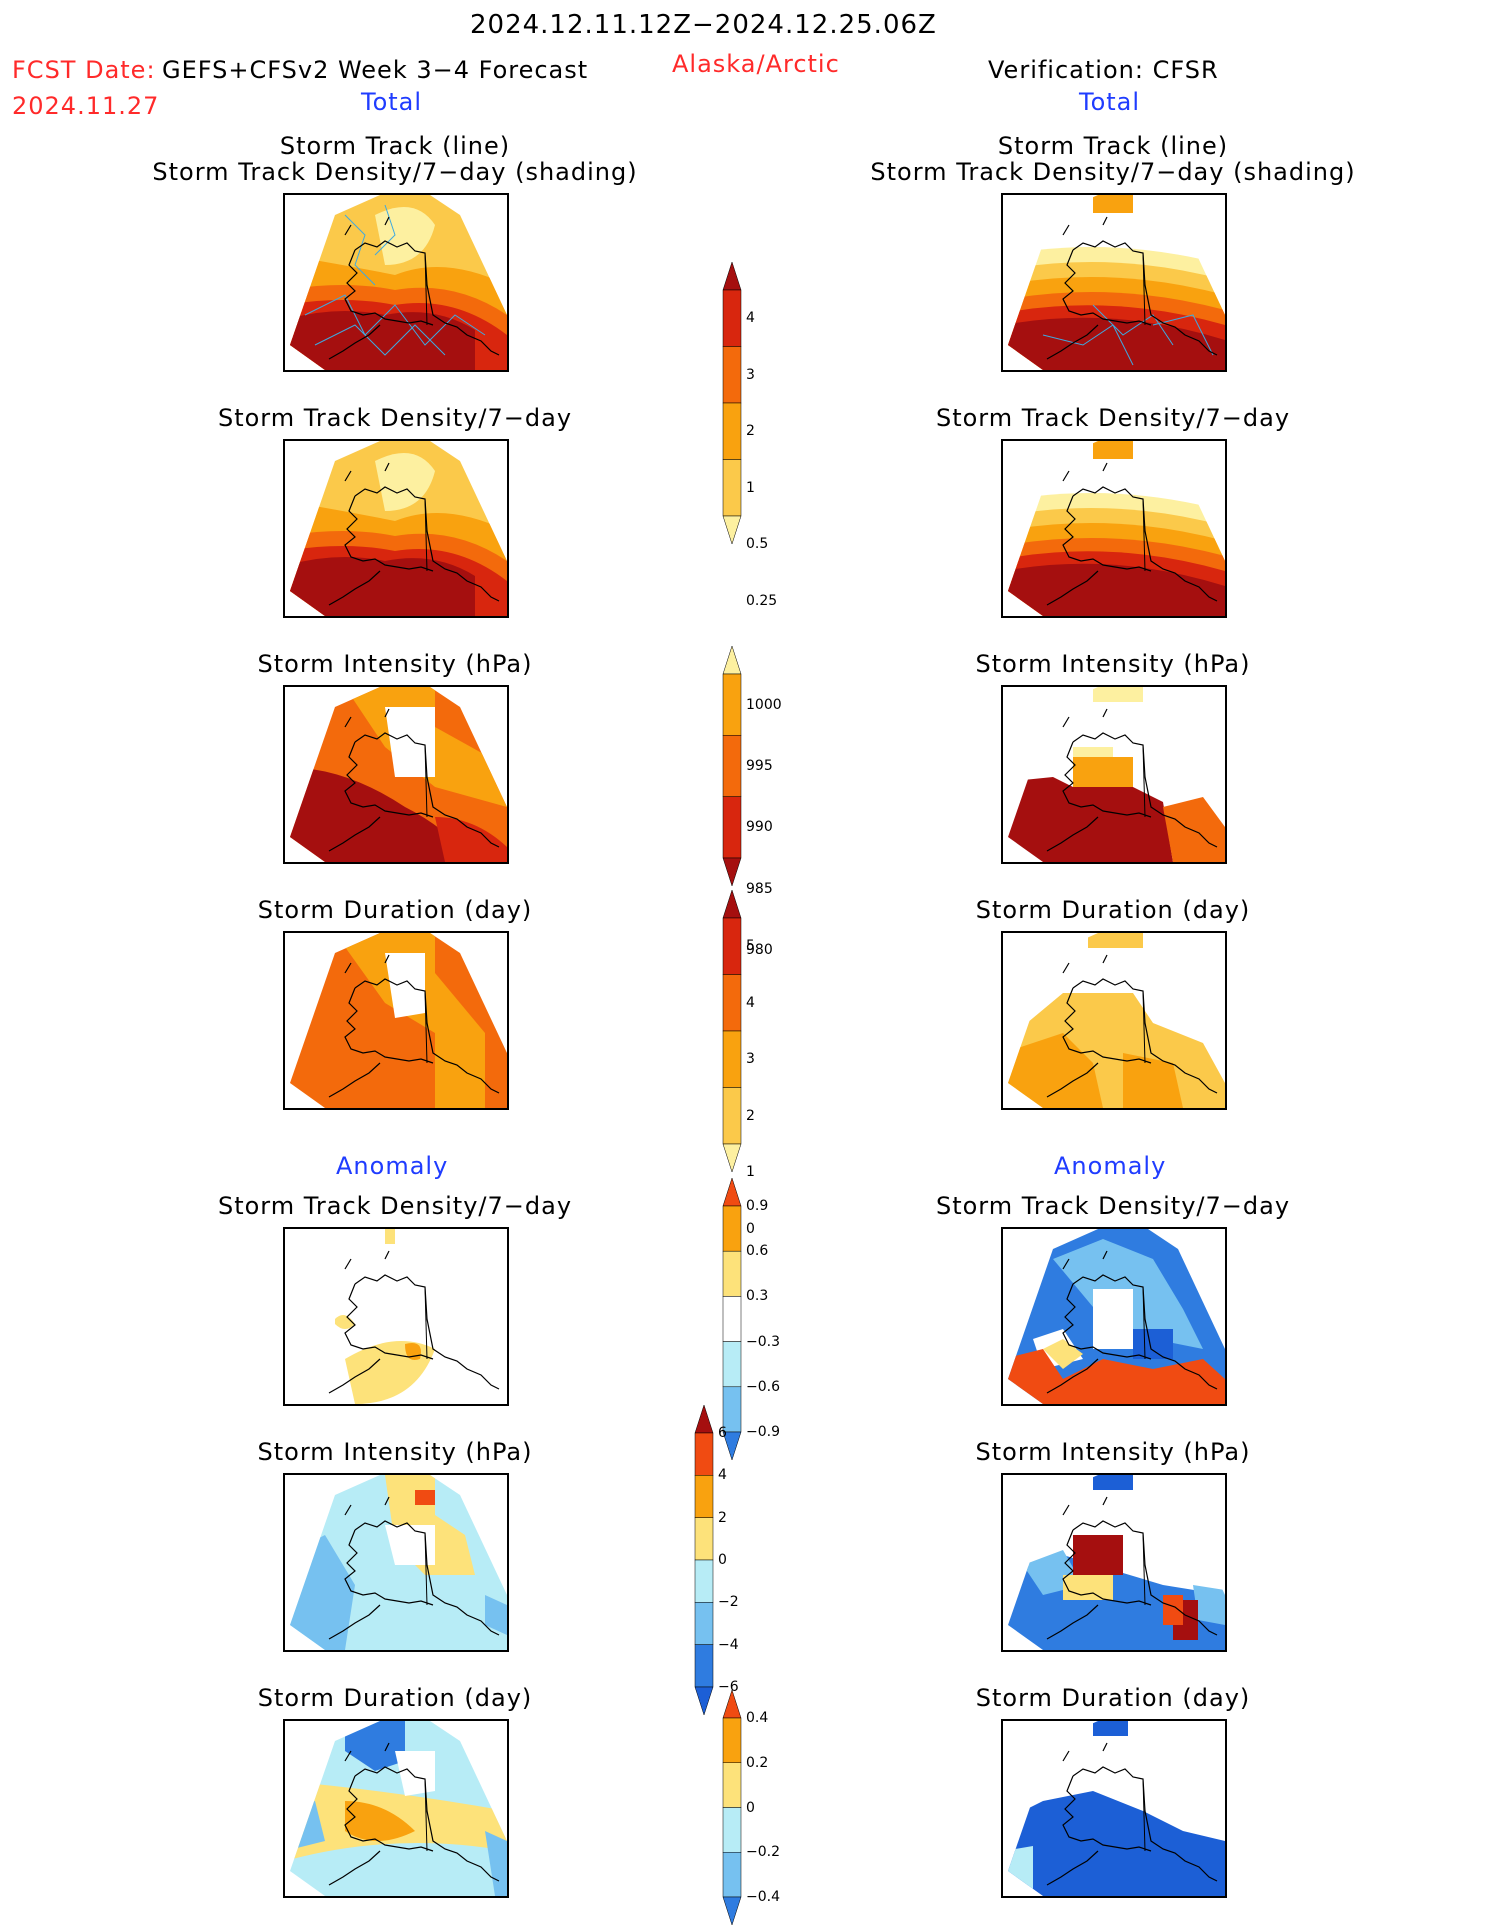  What do you see at coordinates (762, 600) in the screenshot?
I see `colorbar-tick-label: 0.25` at bounding box center [762, 600].